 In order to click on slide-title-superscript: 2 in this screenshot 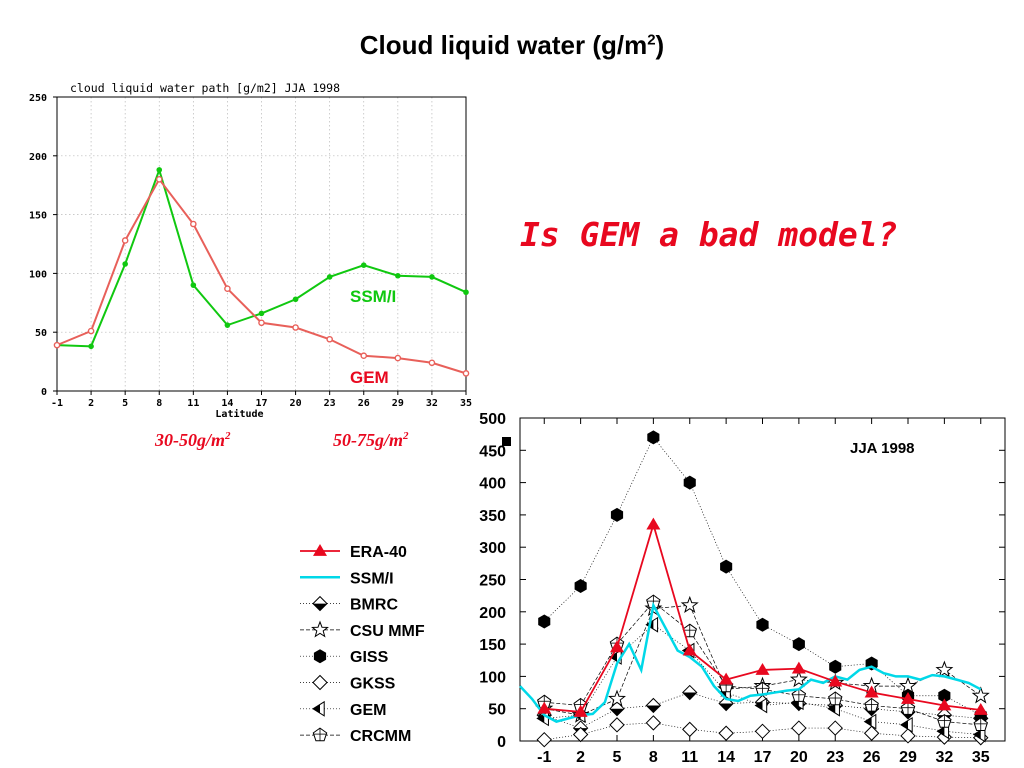, I will do `click(651, 40)`.